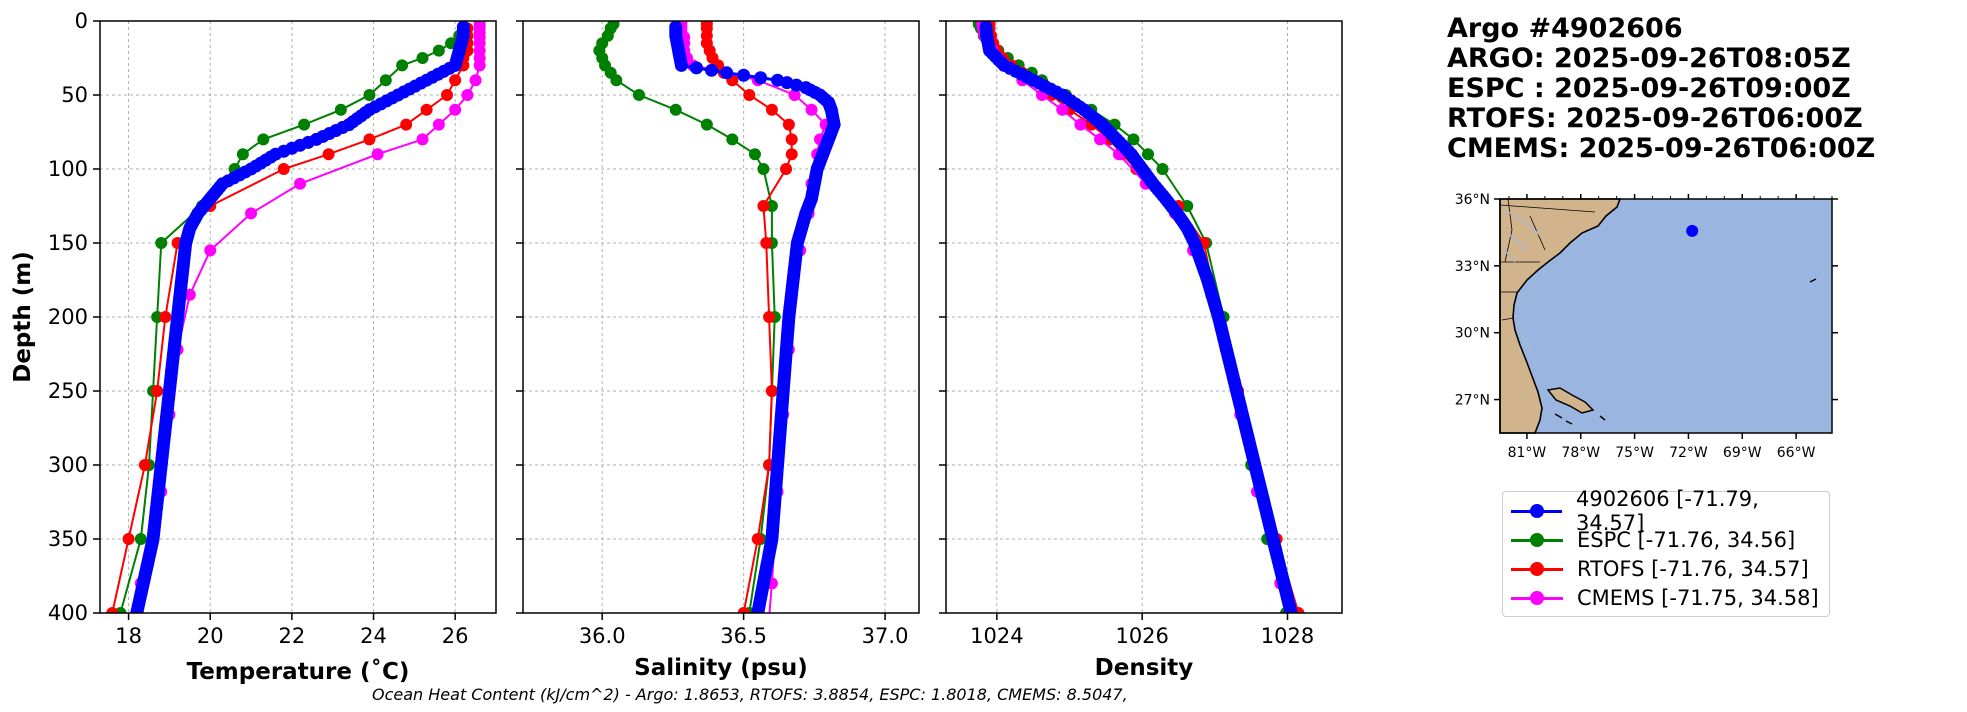 This screenshot has width=1967, height=712. Describe the element at coordinates (885, 636) in the screenshot. I see `x-tick-label: 37.0` at that location.